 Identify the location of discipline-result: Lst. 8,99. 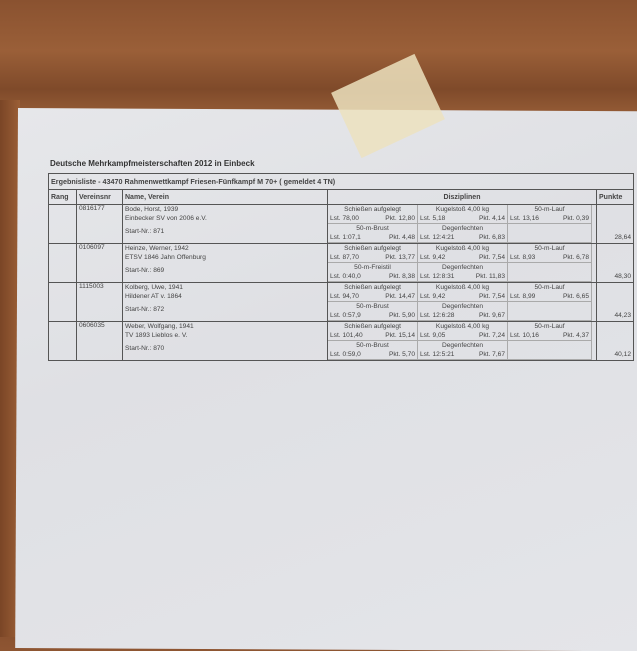
(523, 296).